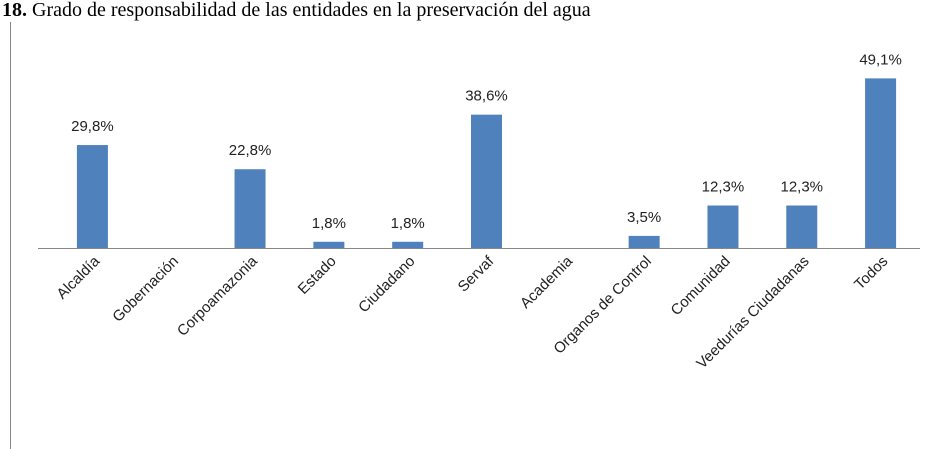  Describe the element at coordinates (145, 289) in the screenshot. I see `x-tick-label: Gobernación` at that location.